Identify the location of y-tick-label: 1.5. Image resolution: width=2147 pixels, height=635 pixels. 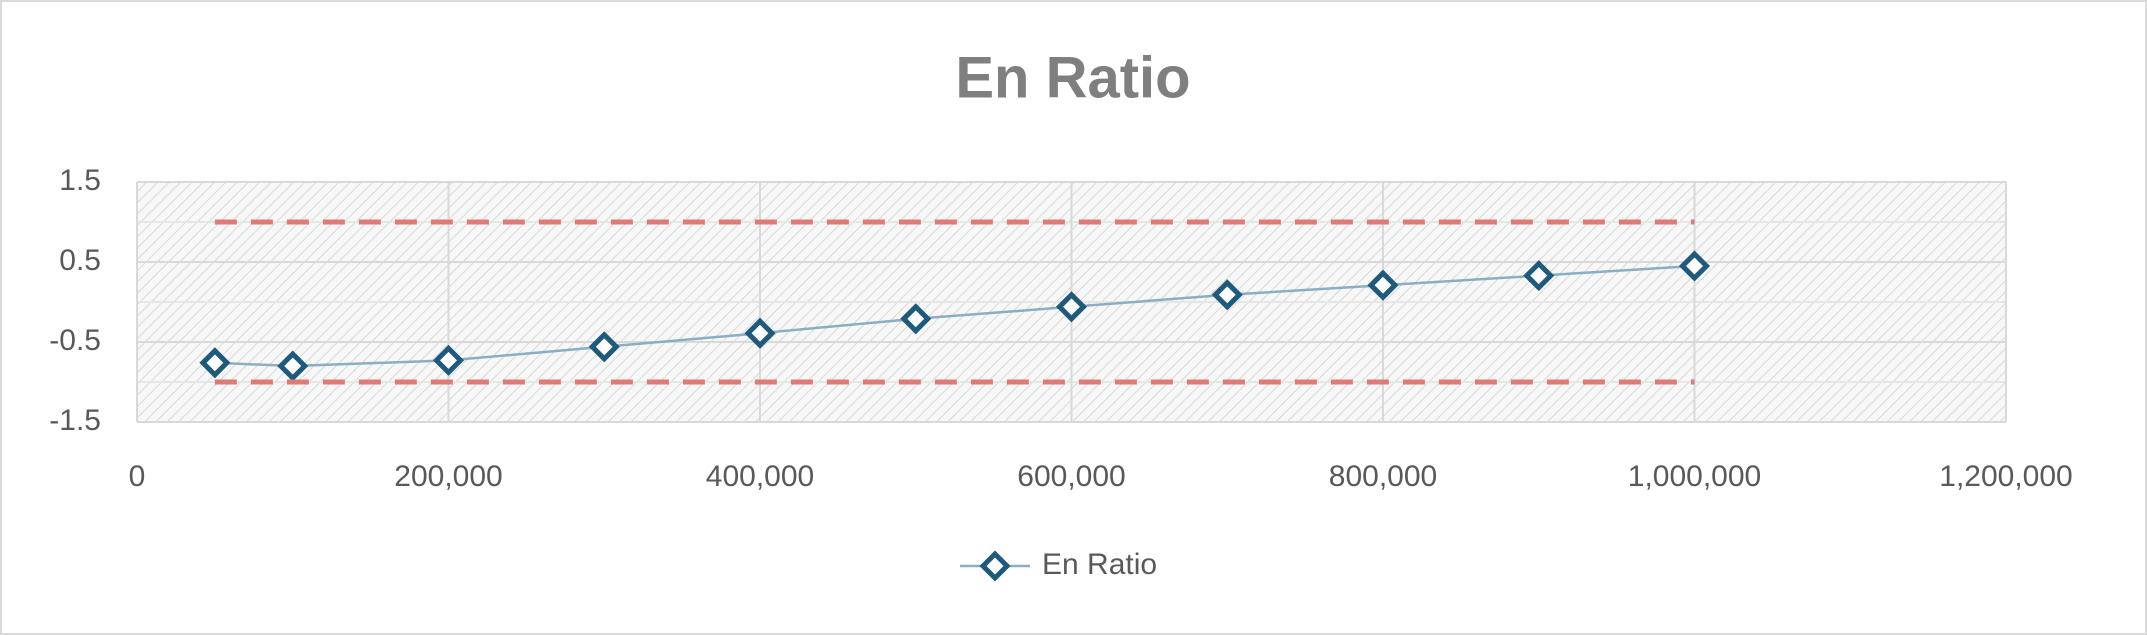
(80, 180).